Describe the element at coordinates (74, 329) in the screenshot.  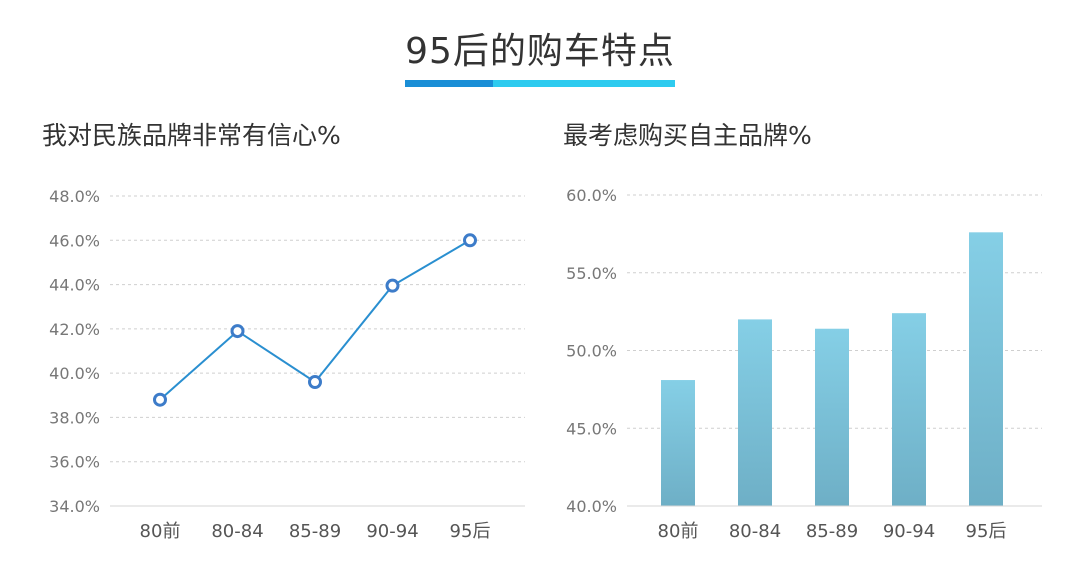
I see `y-tick-label: 42.0%` at that location.